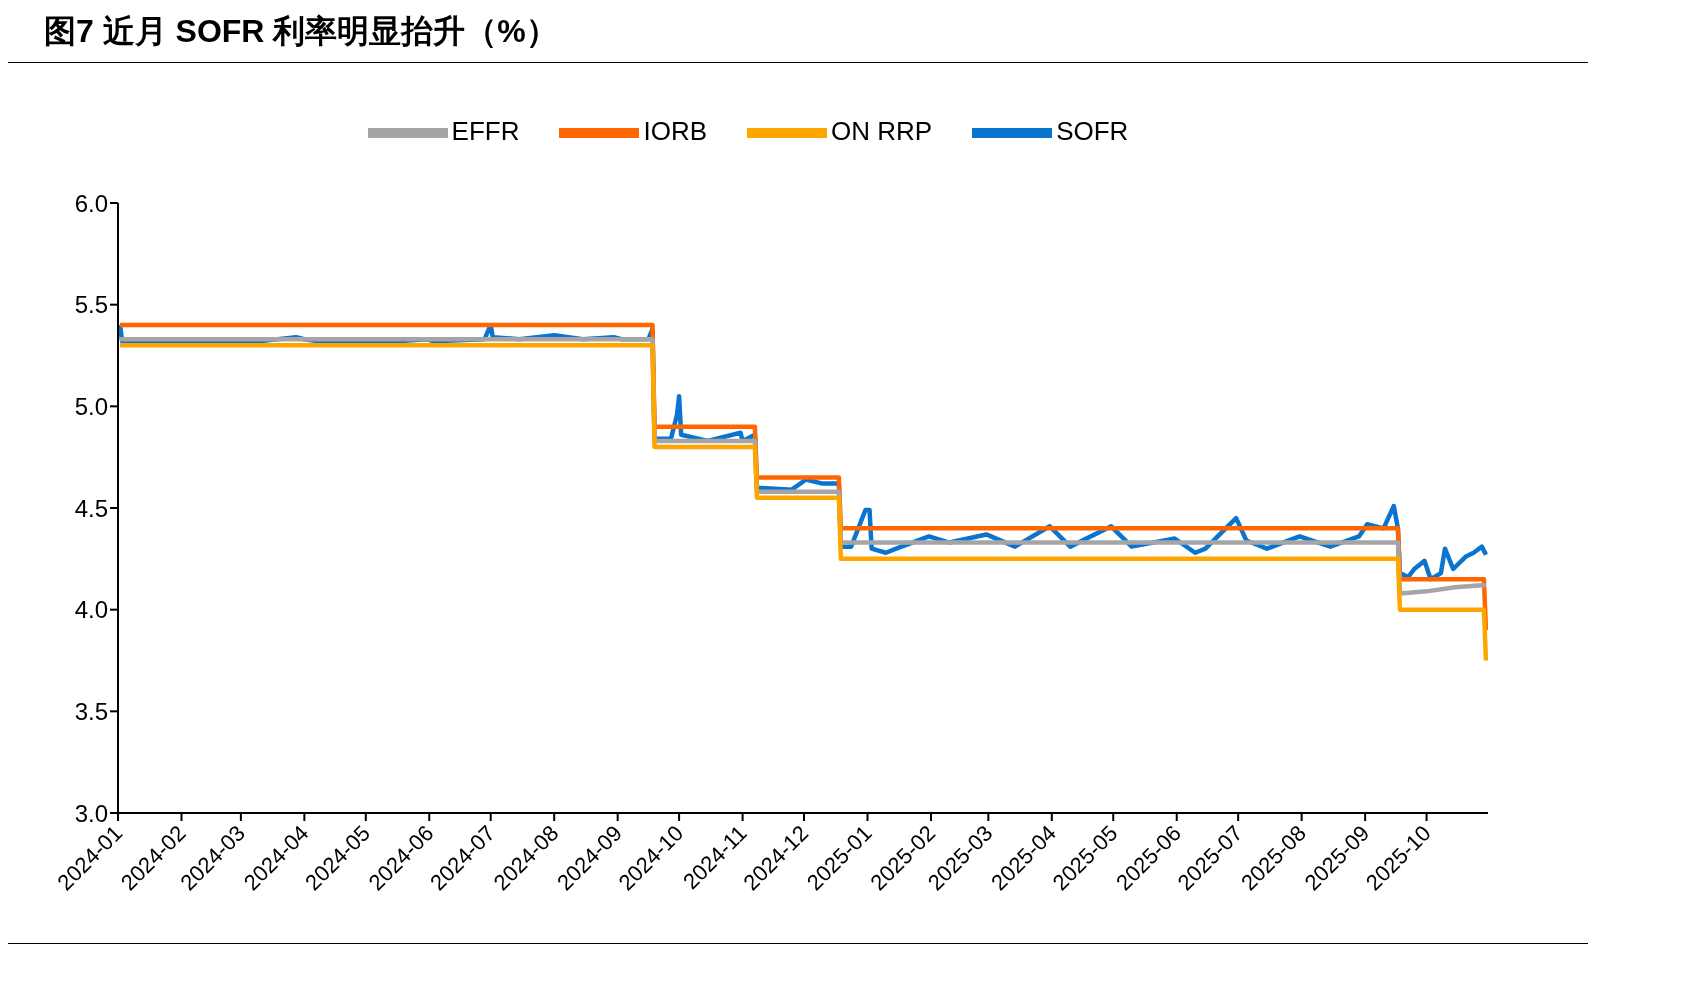 The width and height of the screenshot is (1701, 1000). What do you see at coordinates (485, 130) in the screenshot?
I see `legend-label: EFFR` at bounding box center [485, 130].